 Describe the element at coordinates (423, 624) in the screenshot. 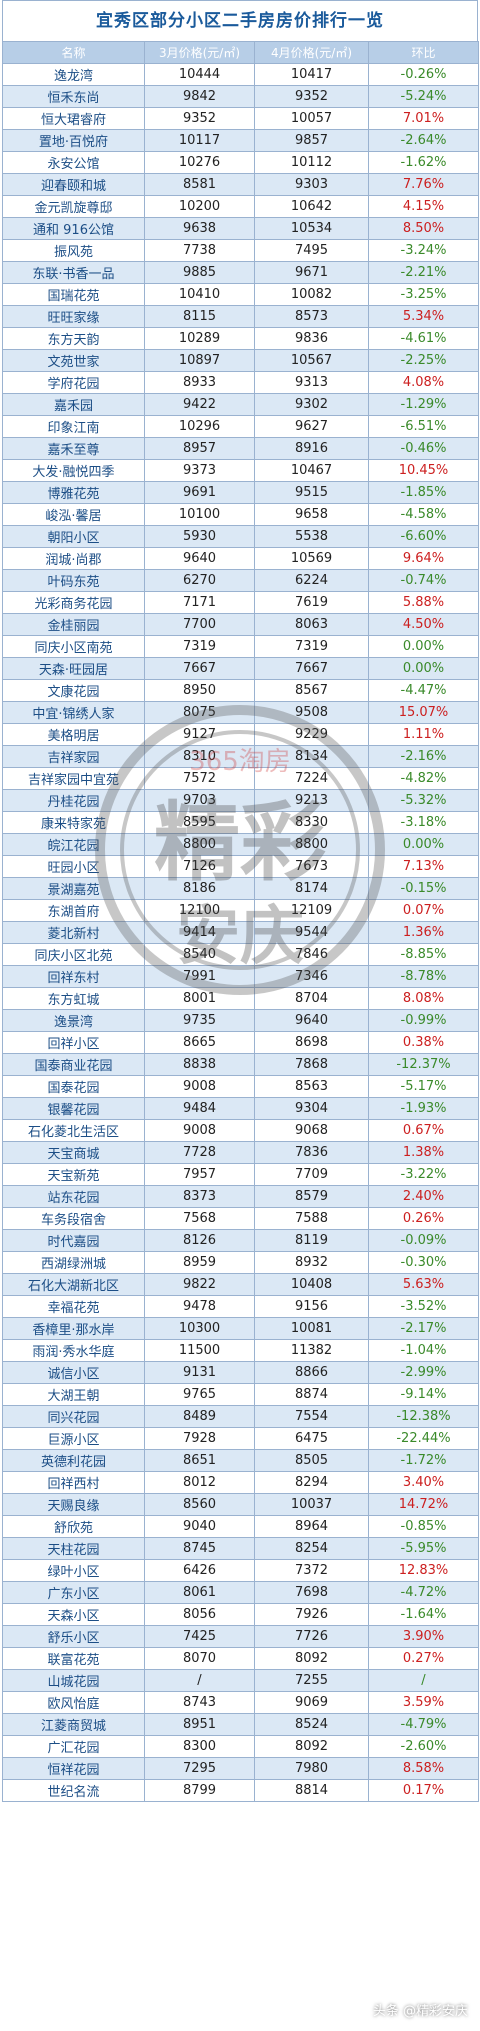

I see `month-change: 4.50%` at that location.